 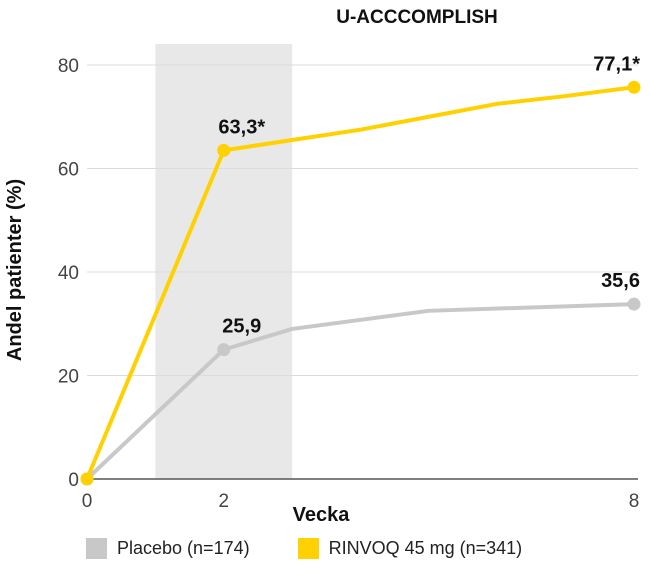 What do you see at coordinates (308, 548) in the screenshot?
I see `legend-swatch-rinvoq` at bounding box center [308, 548].